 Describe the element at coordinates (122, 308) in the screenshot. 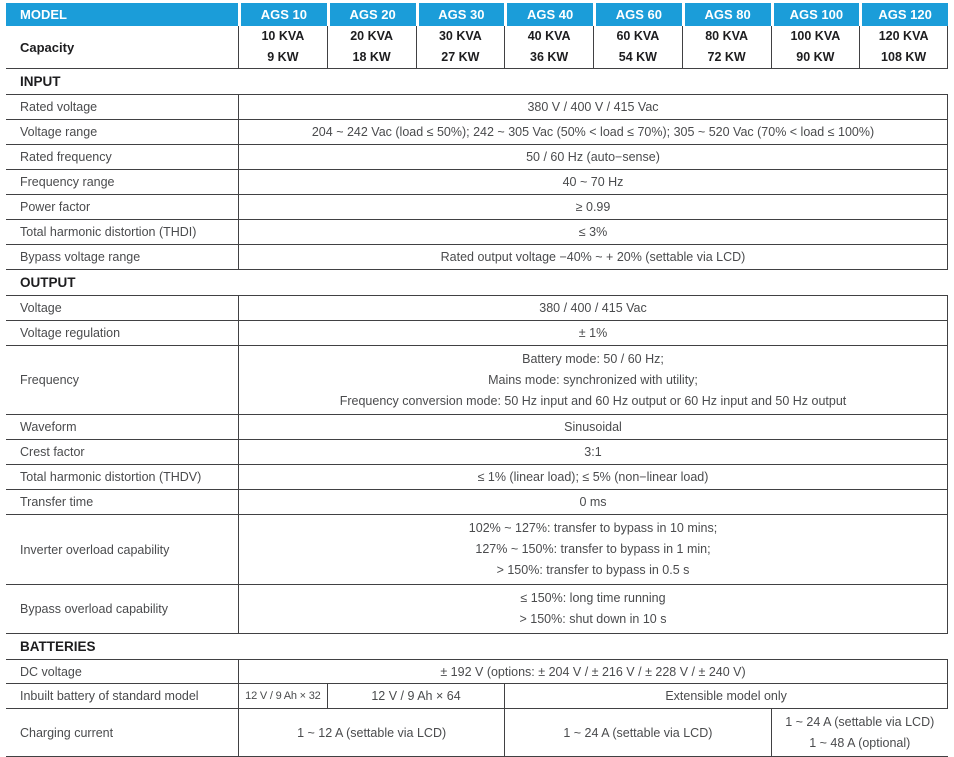

I see `spec-label: Voltage` at that location.